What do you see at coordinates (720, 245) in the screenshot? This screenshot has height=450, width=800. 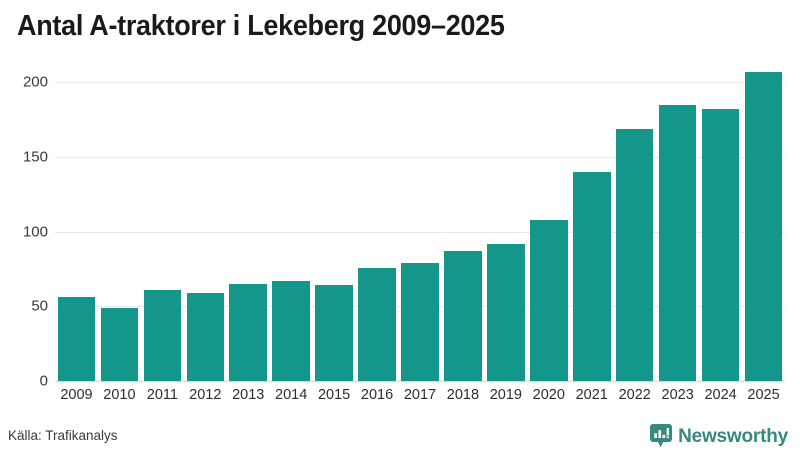 I see `bar-2024` at bounding box center [720, 245].